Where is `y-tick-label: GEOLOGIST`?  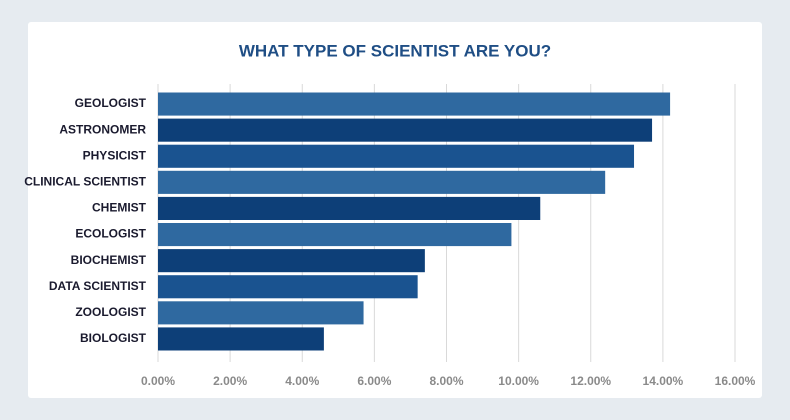 y-tick-label: GEOLOGIST is located at coordinates (111, 103).